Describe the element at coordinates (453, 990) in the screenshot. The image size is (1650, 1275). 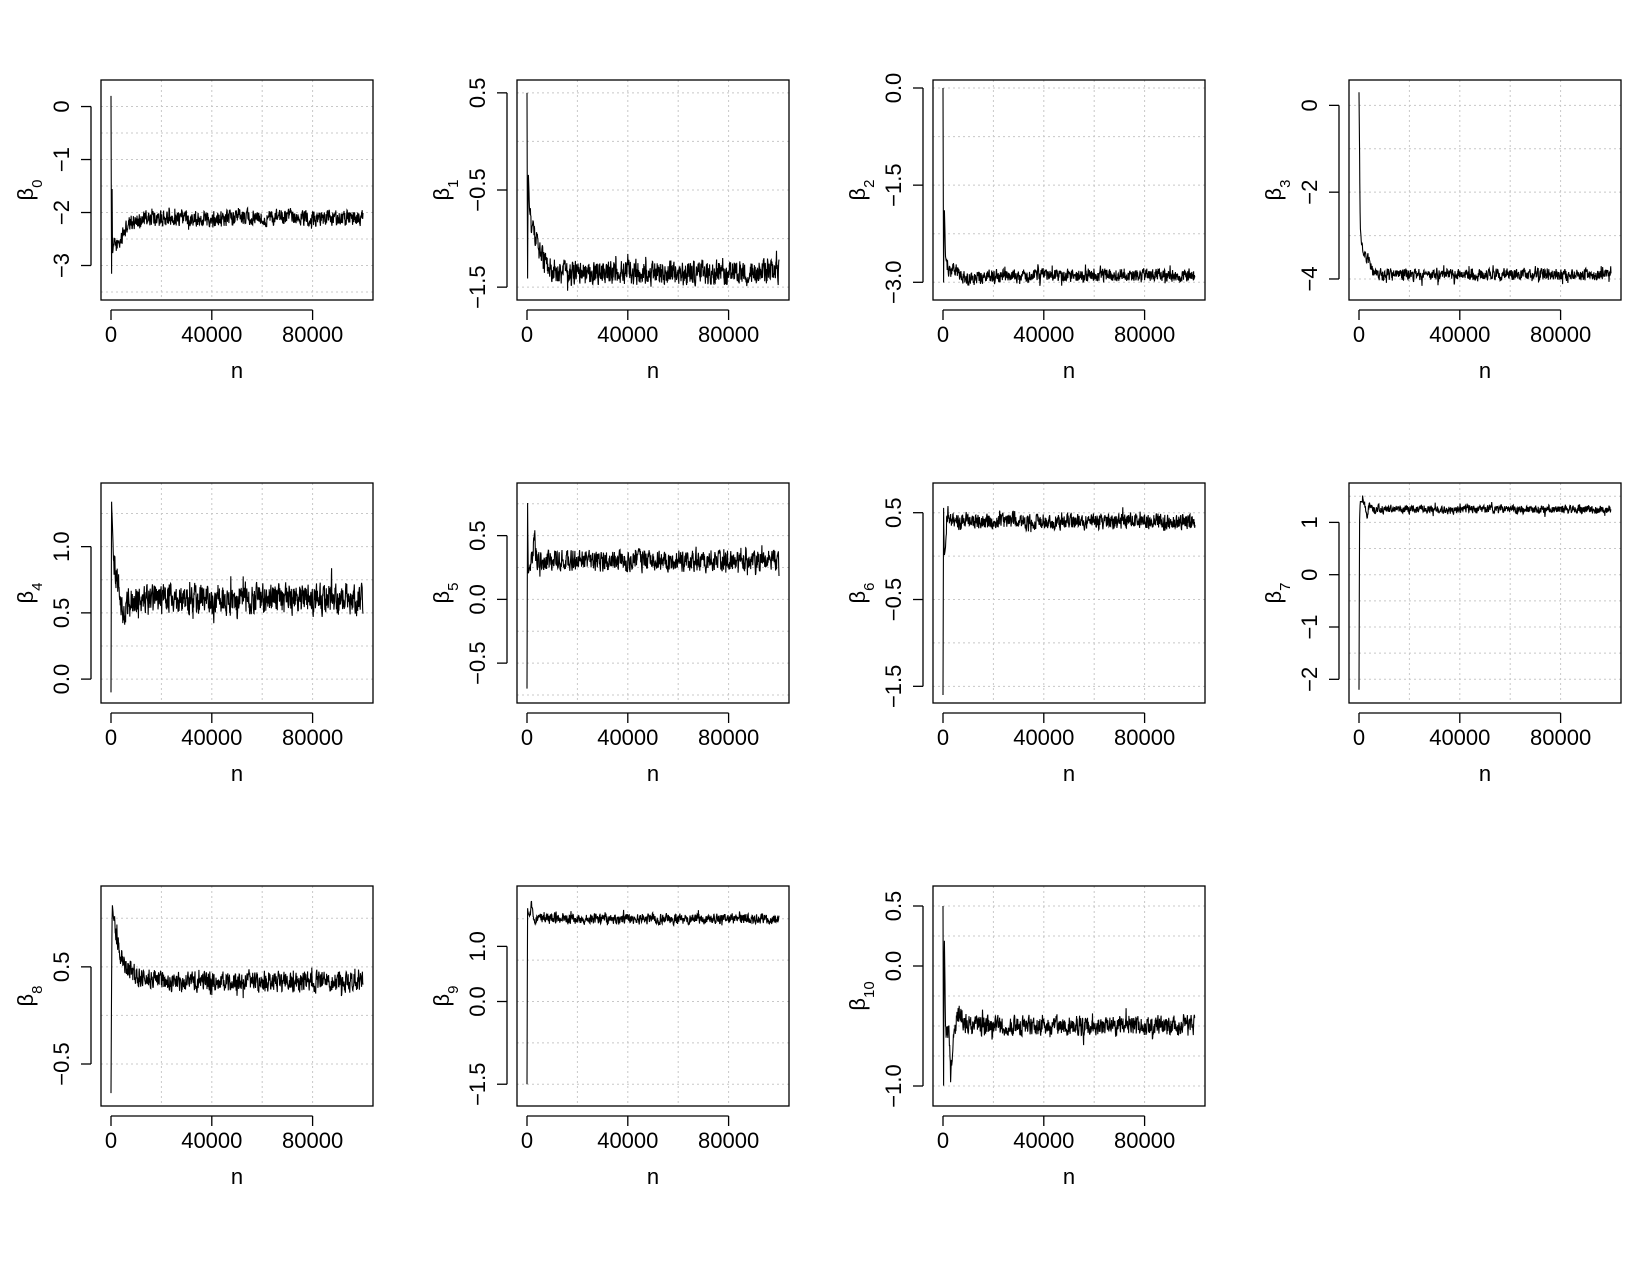
I see `y-axis-title-subscript: 9` at that location.